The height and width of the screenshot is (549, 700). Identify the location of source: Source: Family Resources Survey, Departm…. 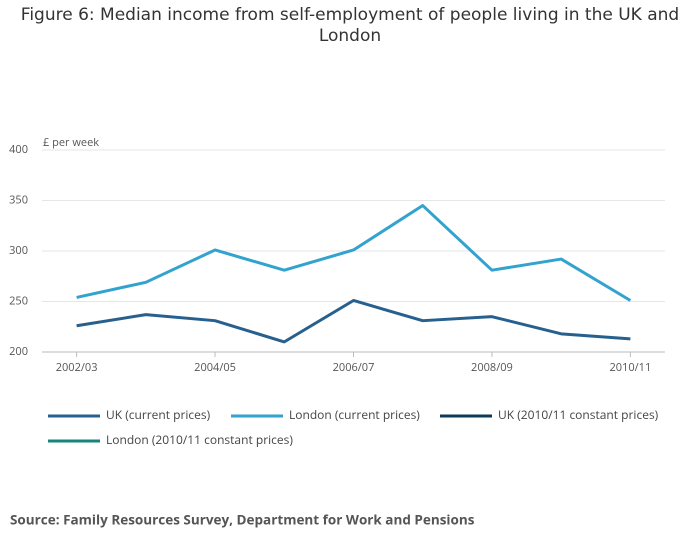
(242, 520).